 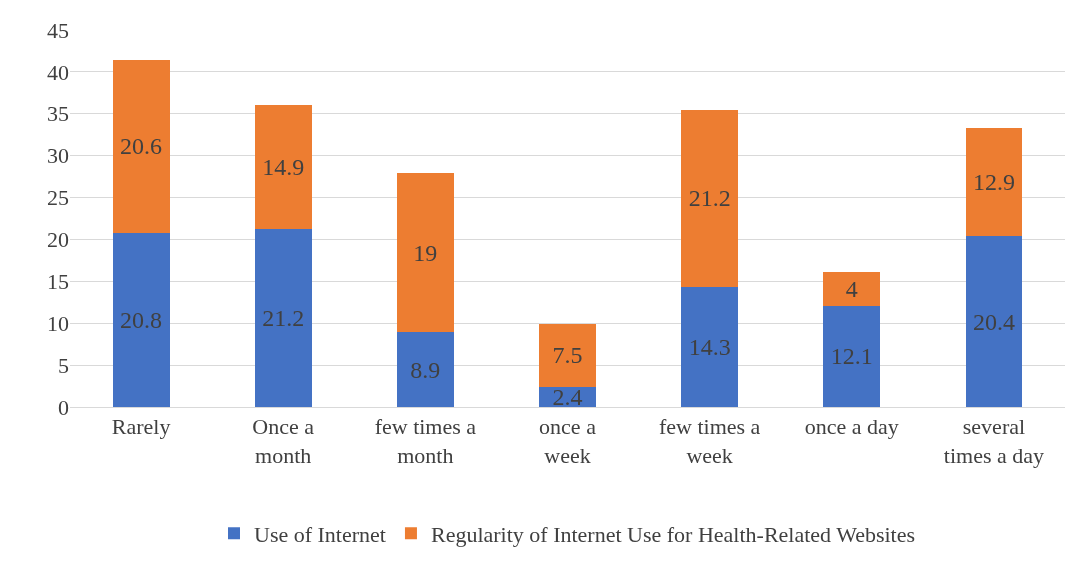 What do you see at coordinates (567, 396) in the screenshot?
I see `data-label: 2.4` at bounding box center [567, 396].